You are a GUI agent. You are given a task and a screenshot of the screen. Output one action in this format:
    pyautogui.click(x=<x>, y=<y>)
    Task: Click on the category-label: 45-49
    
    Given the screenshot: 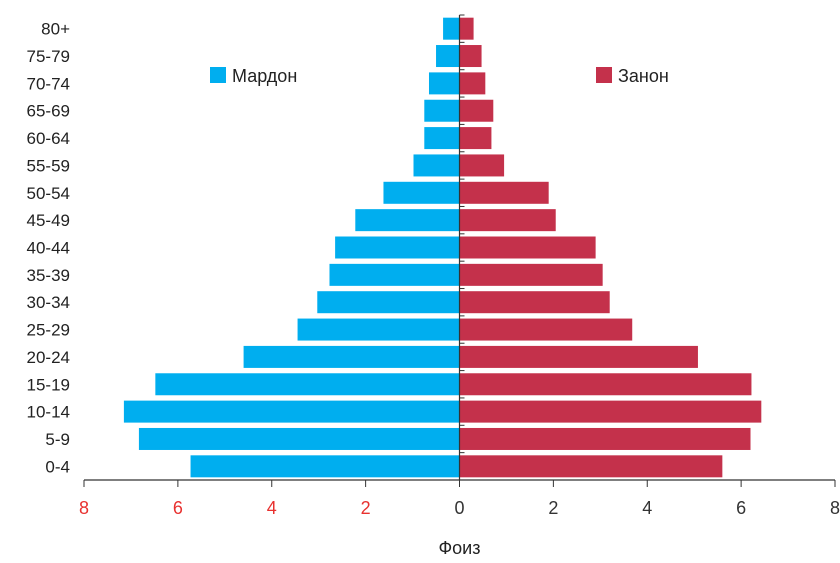 What is the action you would take?
    pyautogui.click(x=48, y=220)
    